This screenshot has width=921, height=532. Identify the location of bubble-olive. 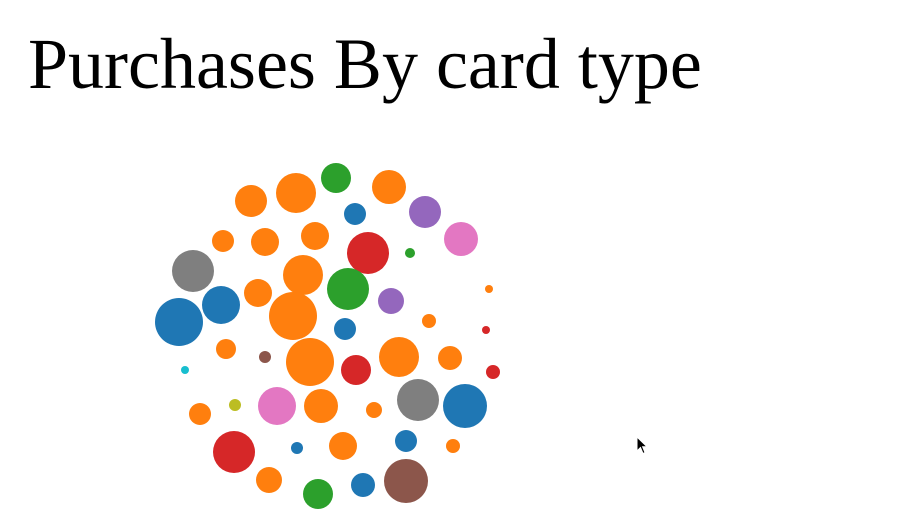
(235, 405).